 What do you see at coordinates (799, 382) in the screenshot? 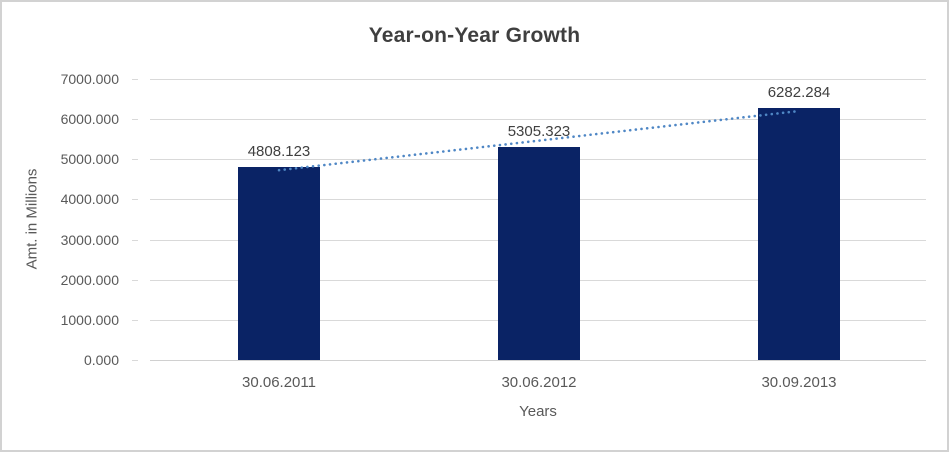
I see `x-tick-label: 30.09.2013` at bounding box center [799, 382].